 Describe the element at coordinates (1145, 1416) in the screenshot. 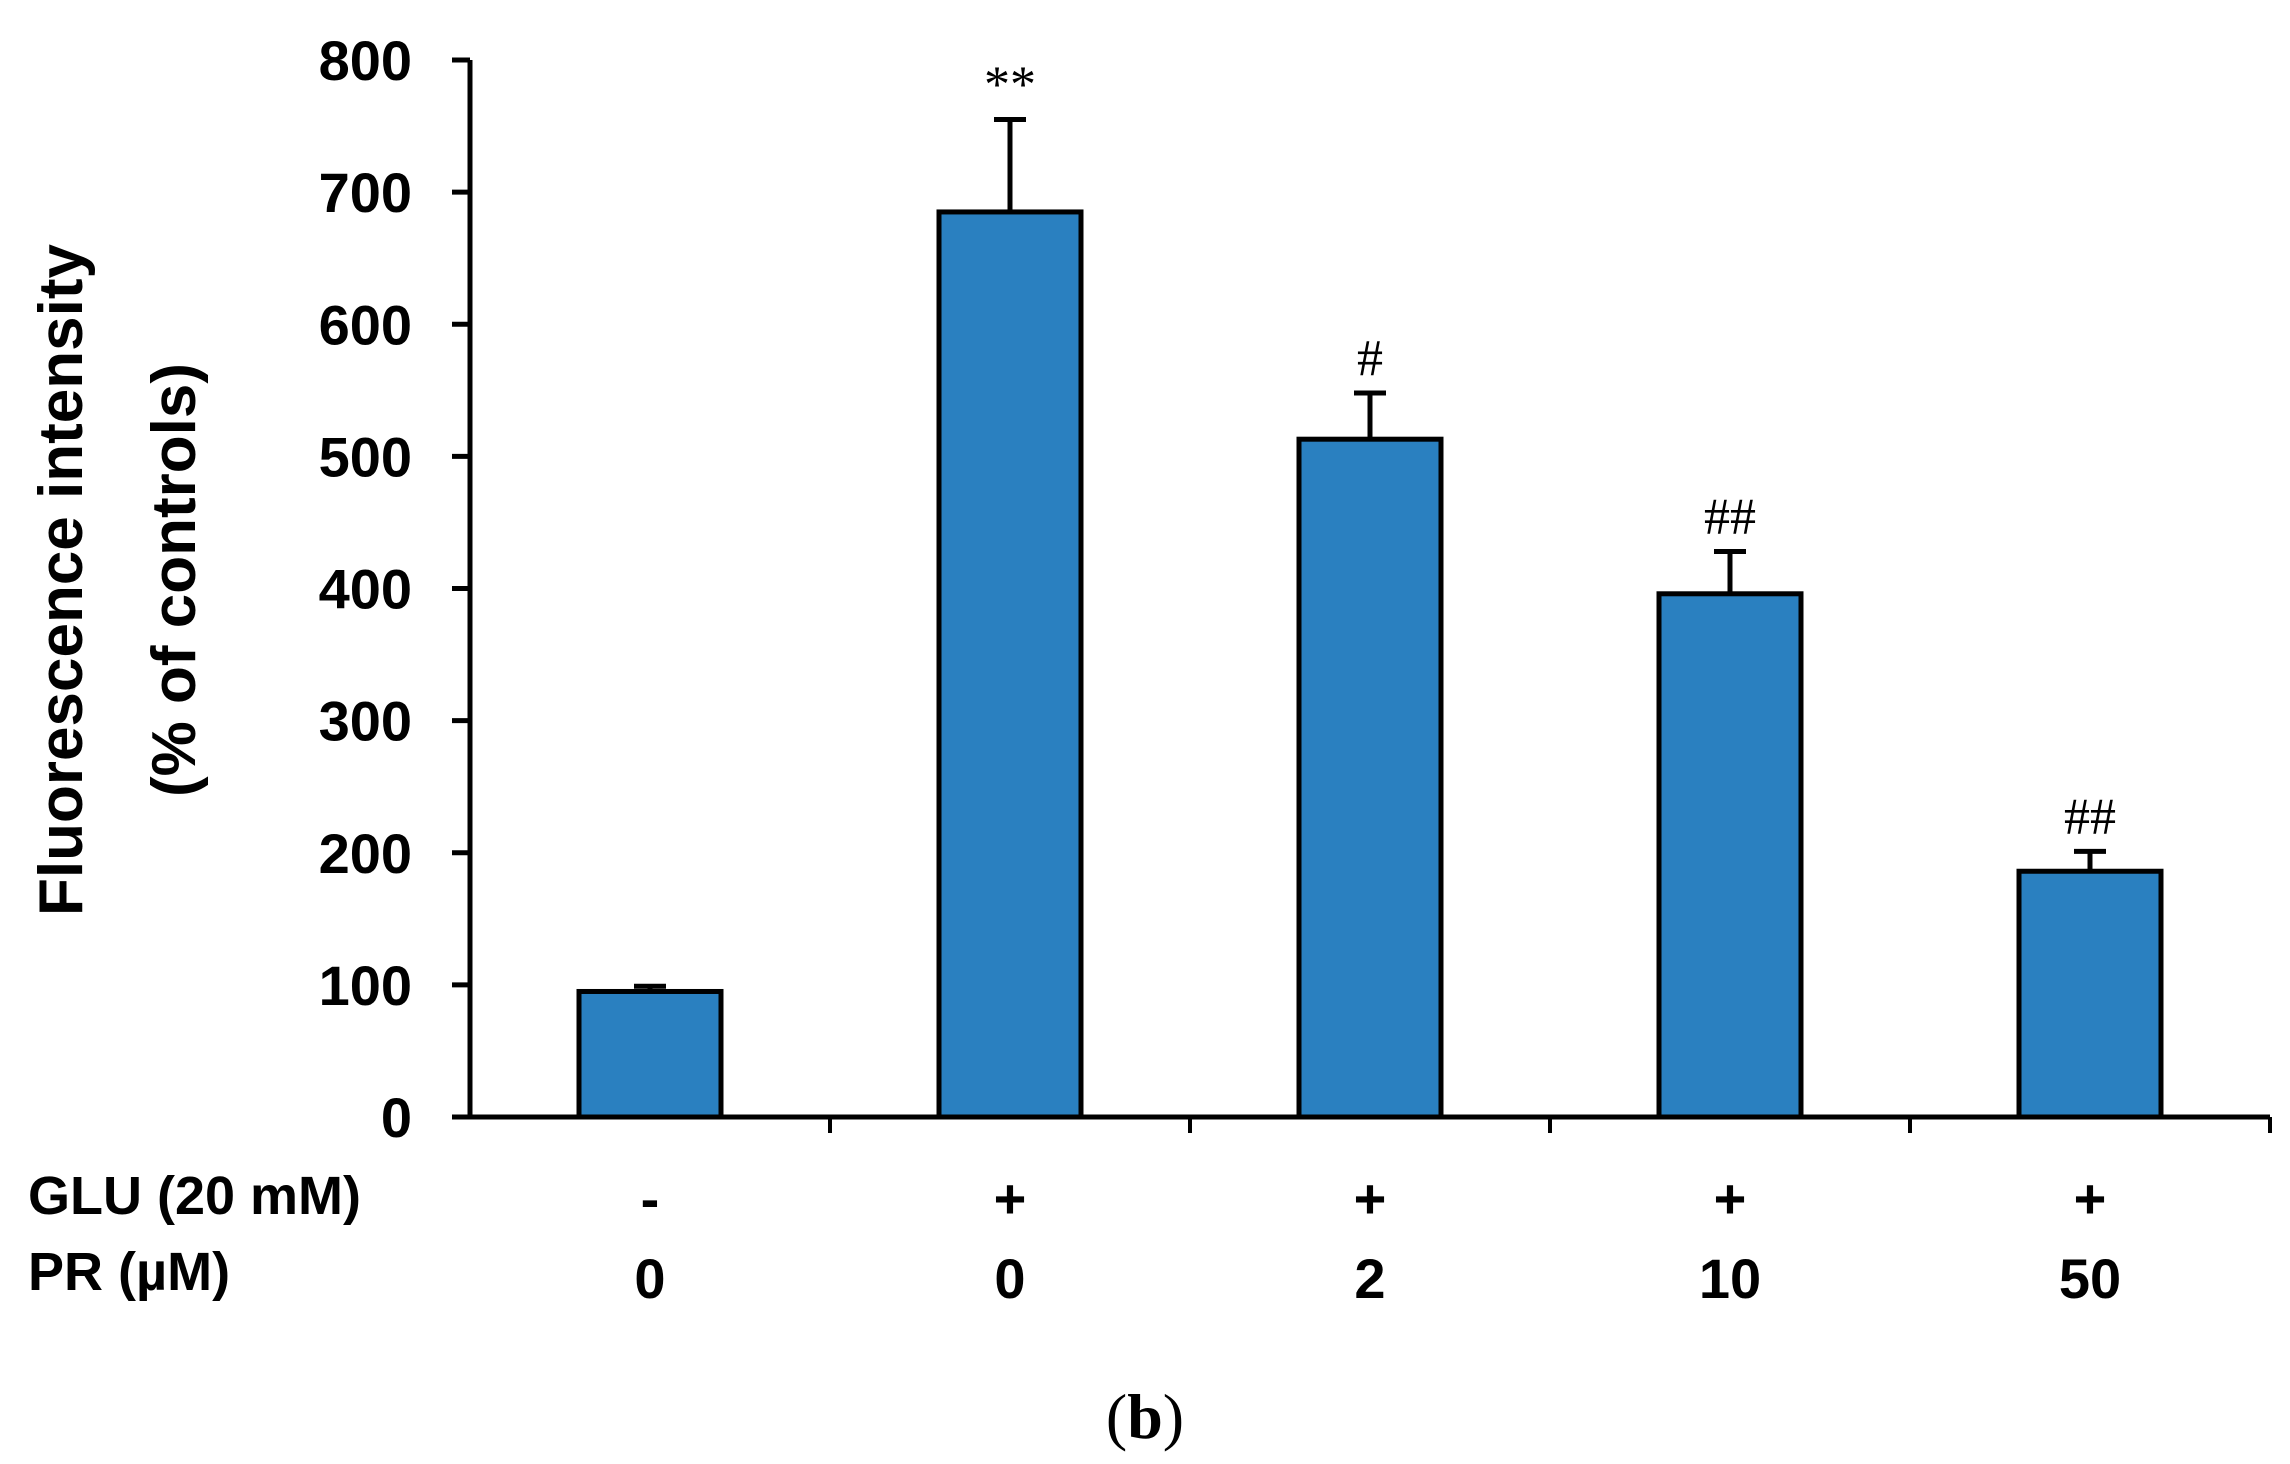

I see `panel-label: (b)` at that location.